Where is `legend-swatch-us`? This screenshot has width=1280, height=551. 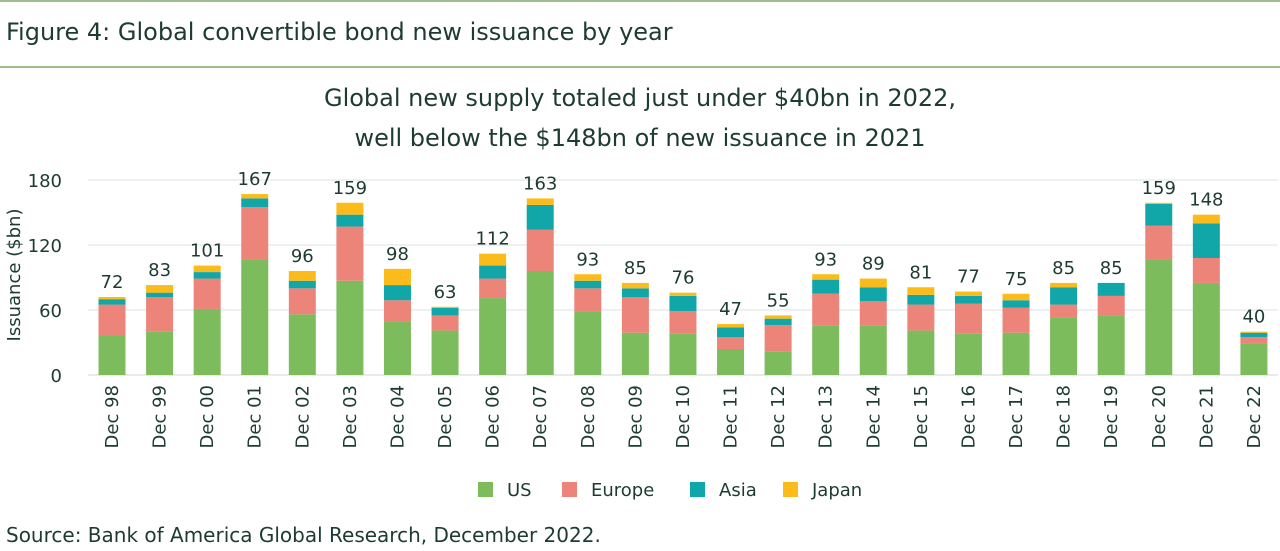 legend-swatch-us is located at coordinates (485, 489).